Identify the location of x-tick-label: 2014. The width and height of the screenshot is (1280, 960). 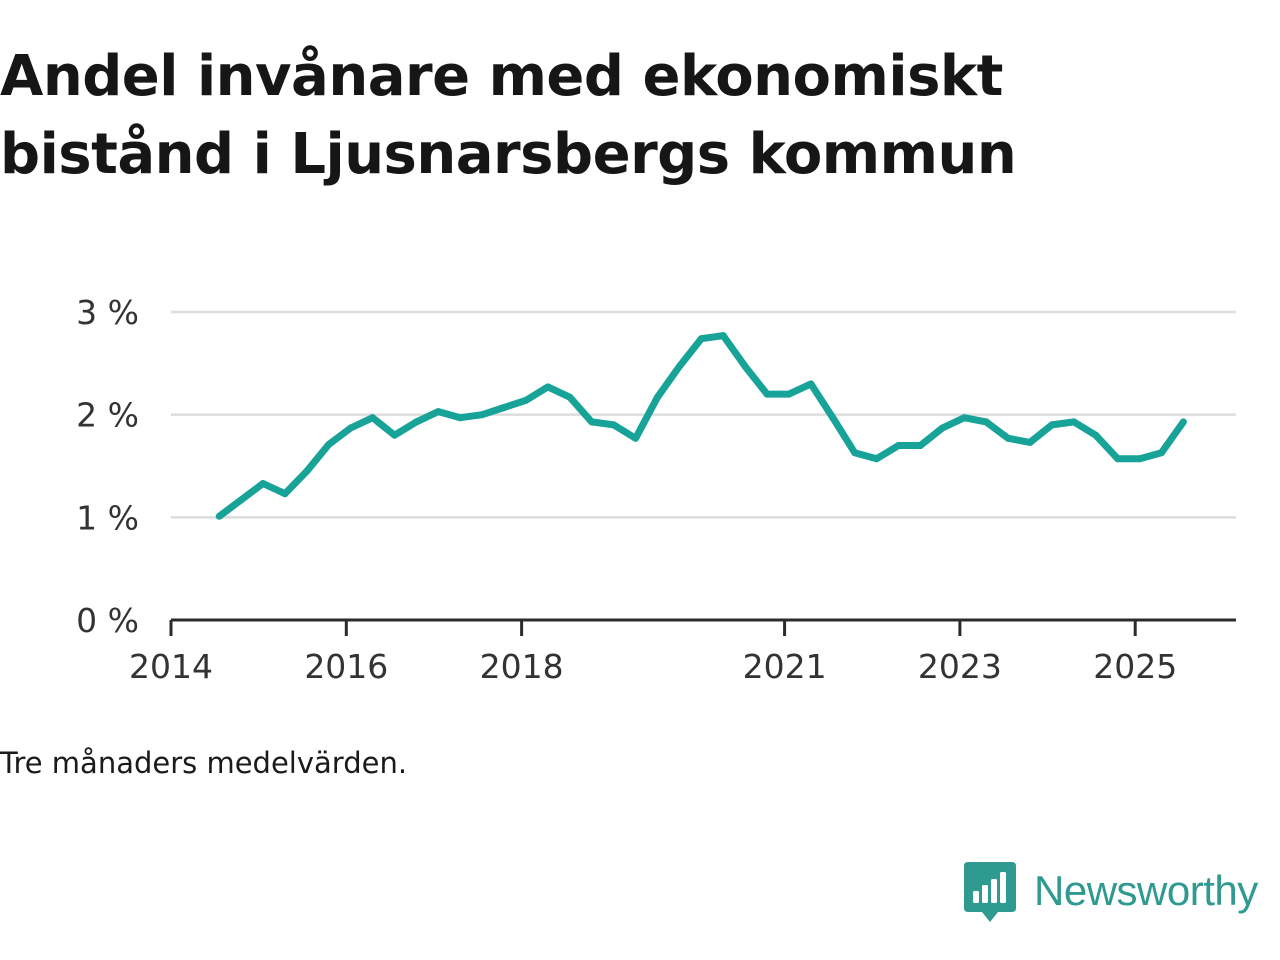
(171, 666).